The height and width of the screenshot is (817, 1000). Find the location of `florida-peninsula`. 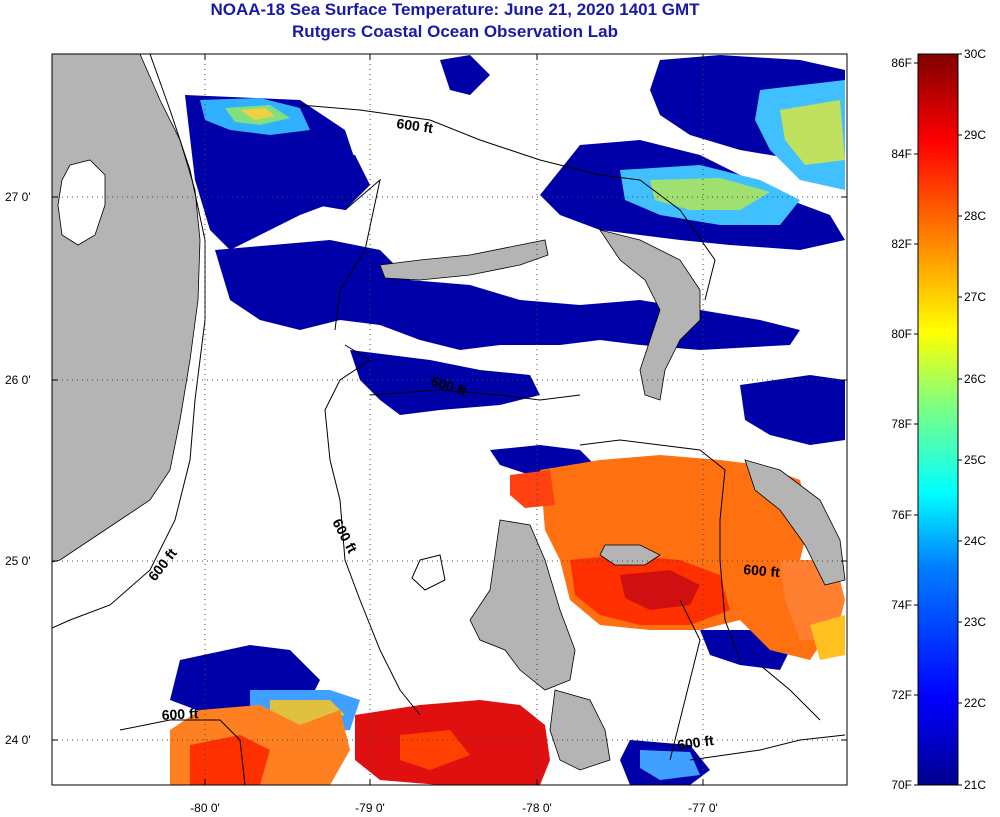

florida-peninsula is located at coordinates (126, 308).